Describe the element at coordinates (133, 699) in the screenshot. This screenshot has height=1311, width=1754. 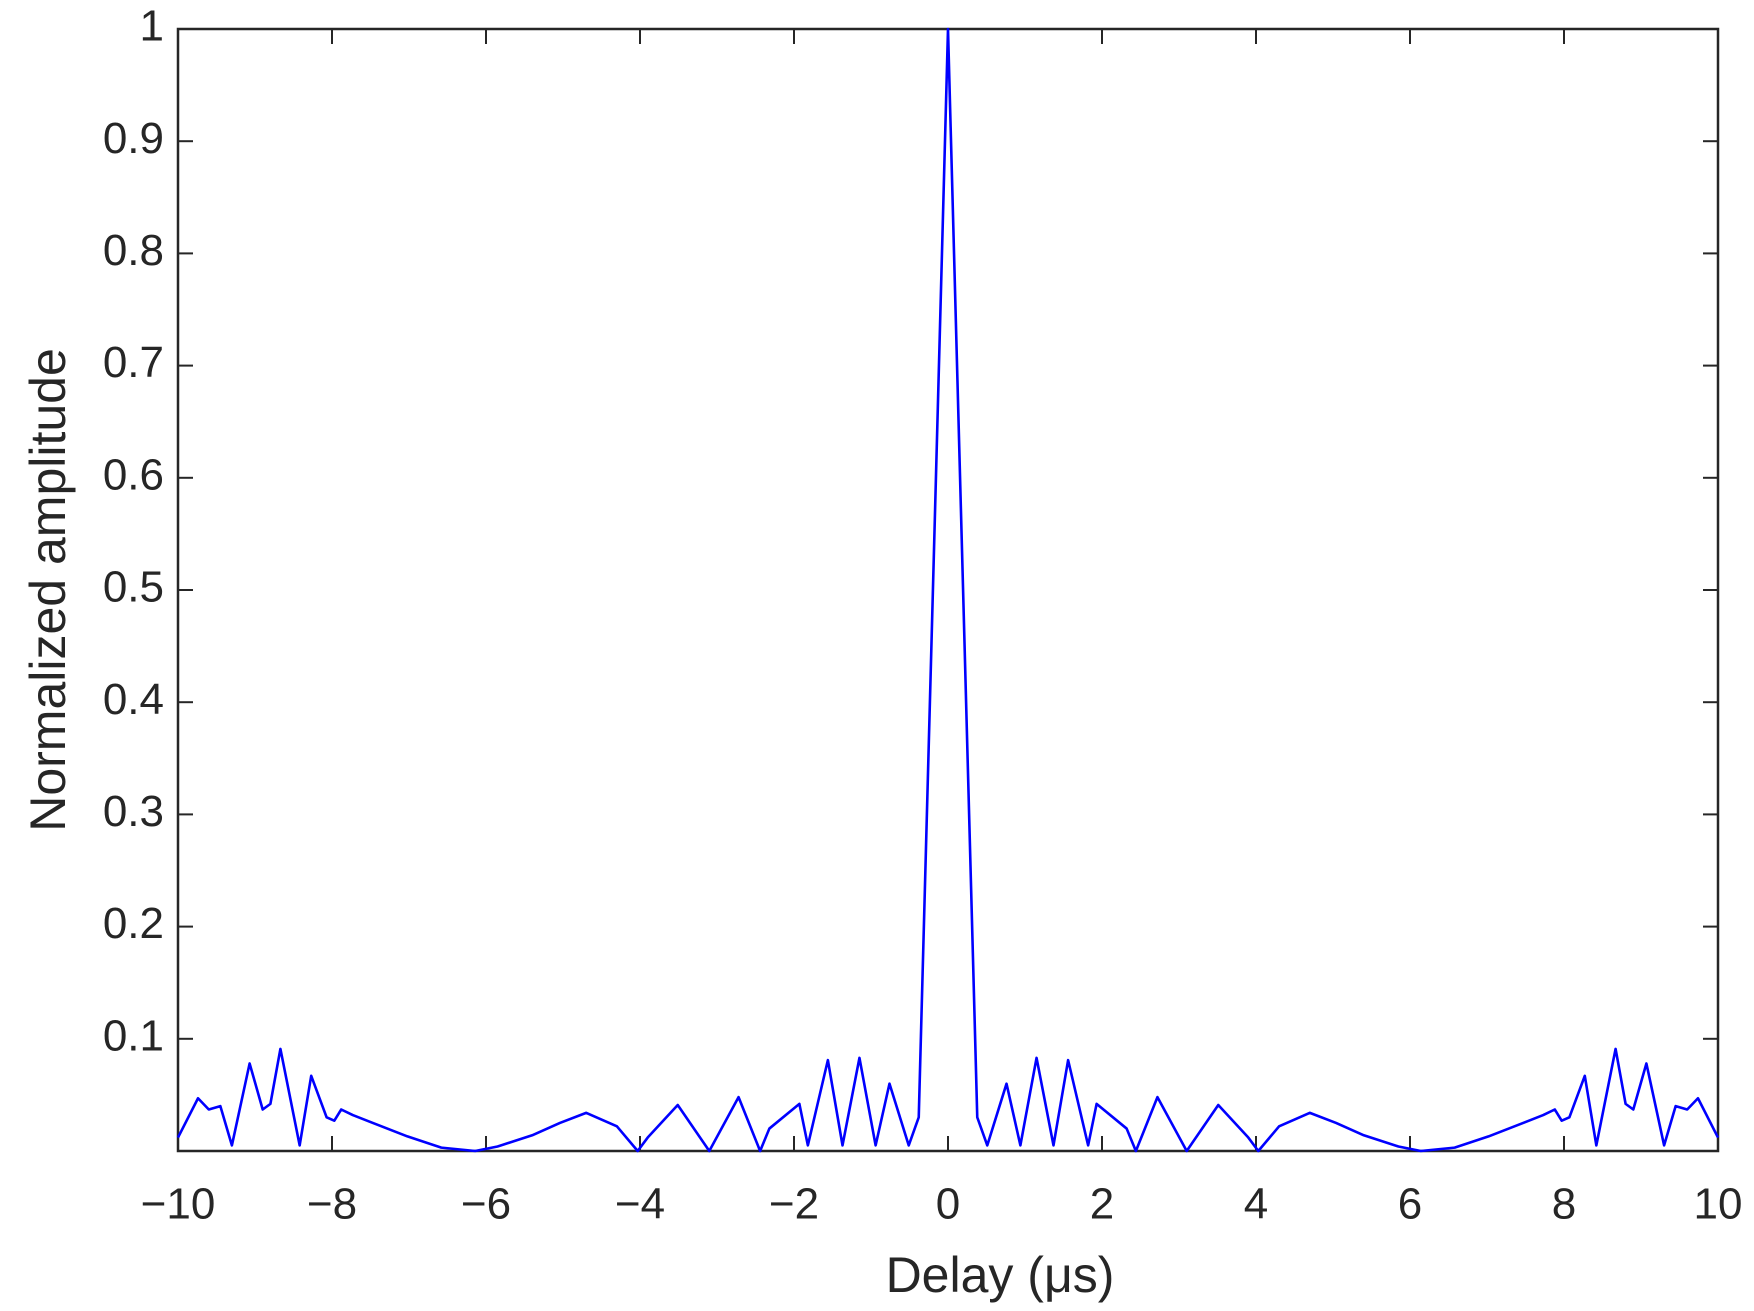
I see `y-tick-label: 0.4` at that location.